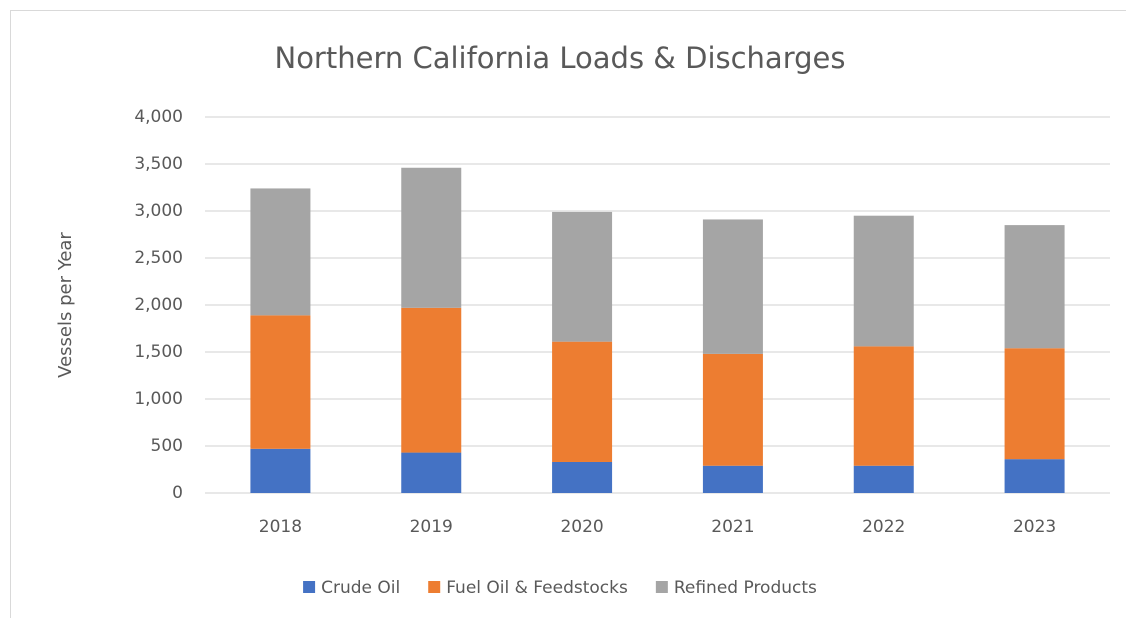  What do you see at coordinates (167, 446) in the screenshot?
I see `y-tick-label: 500` at bounding box center [167, 446].